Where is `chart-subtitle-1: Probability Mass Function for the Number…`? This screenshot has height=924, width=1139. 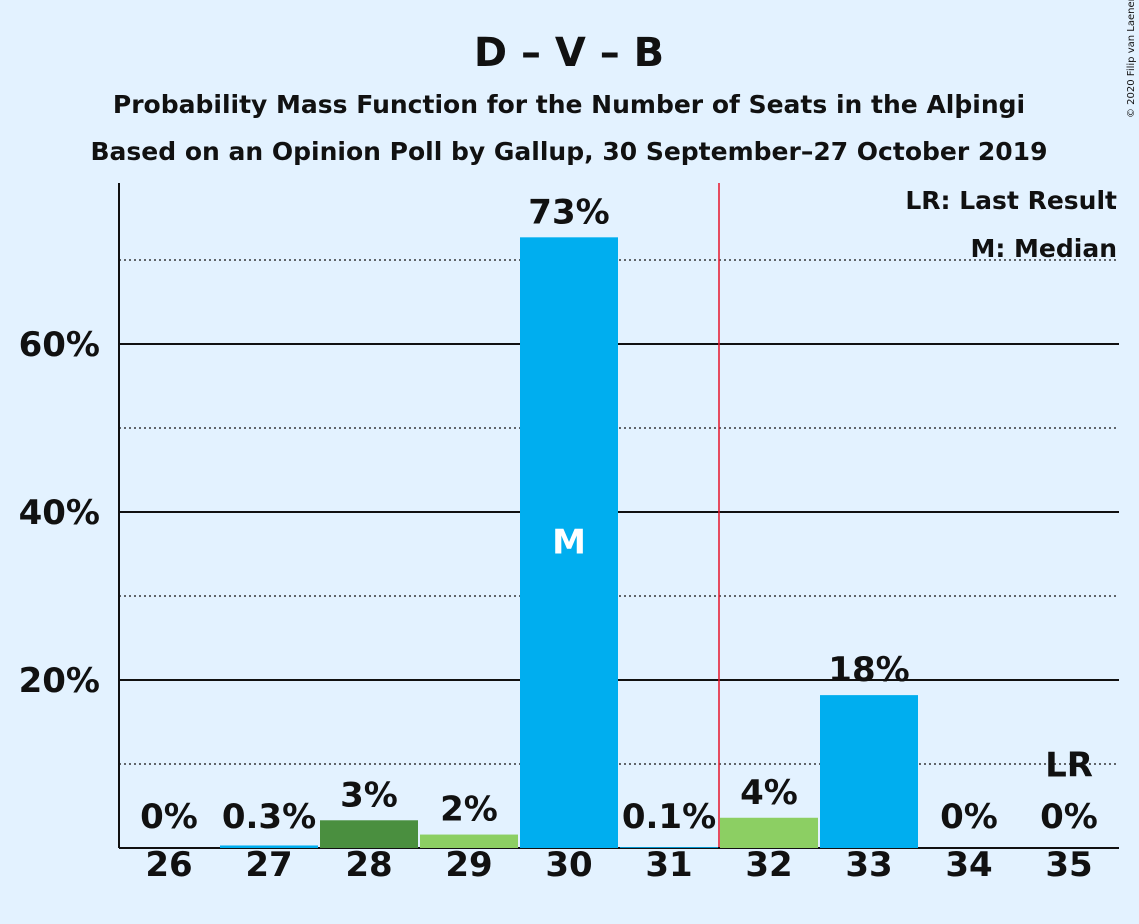
chart-subtitle-1: Probability Mass Function for the Number… is located at coordinates (569, 104).